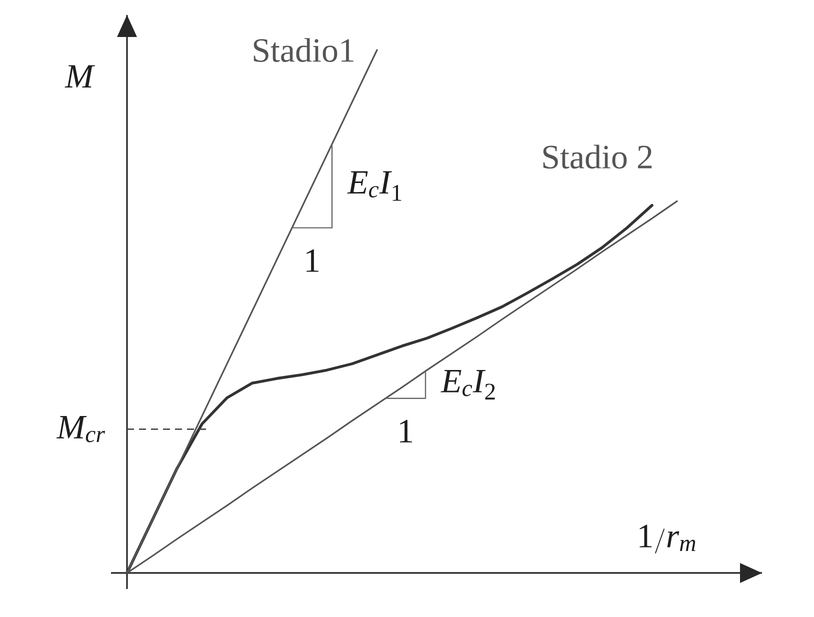  I want to click on series-label: Stadio1, so click(304, 50).